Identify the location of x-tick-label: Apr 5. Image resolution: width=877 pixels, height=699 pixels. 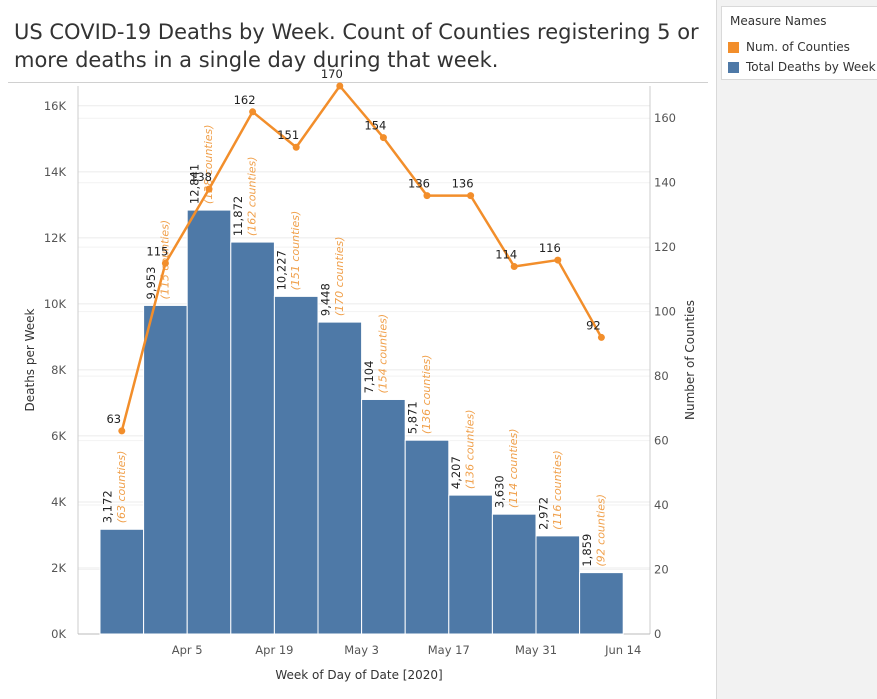
(187, 650).